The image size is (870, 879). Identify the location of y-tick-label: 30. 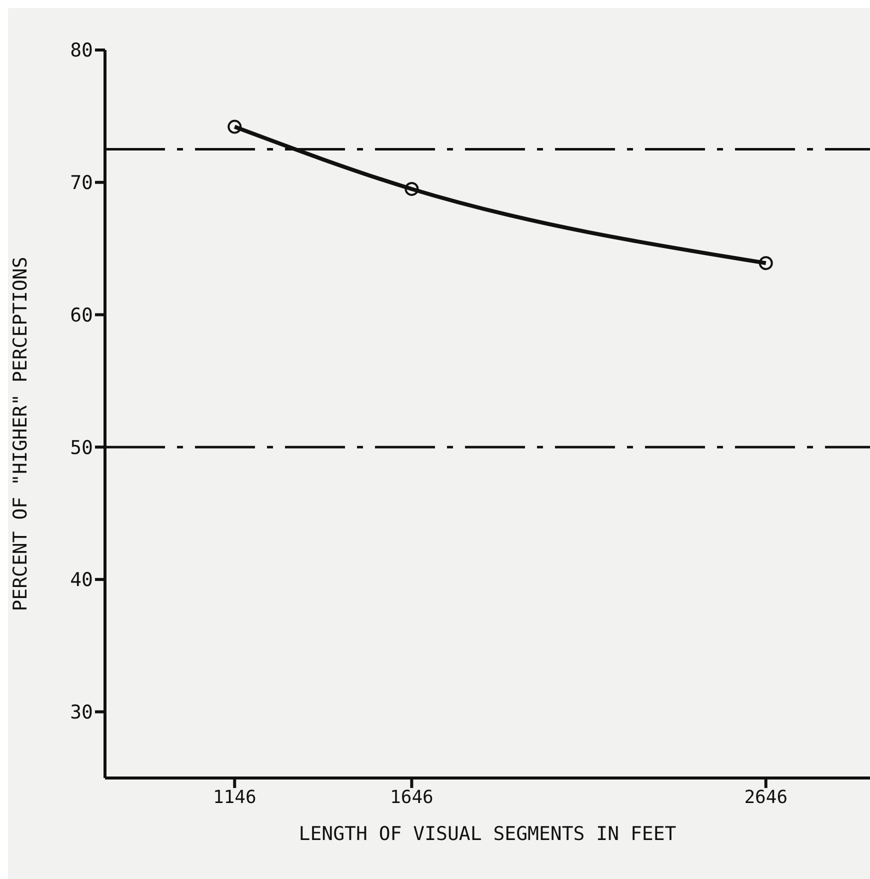
(81, 713).